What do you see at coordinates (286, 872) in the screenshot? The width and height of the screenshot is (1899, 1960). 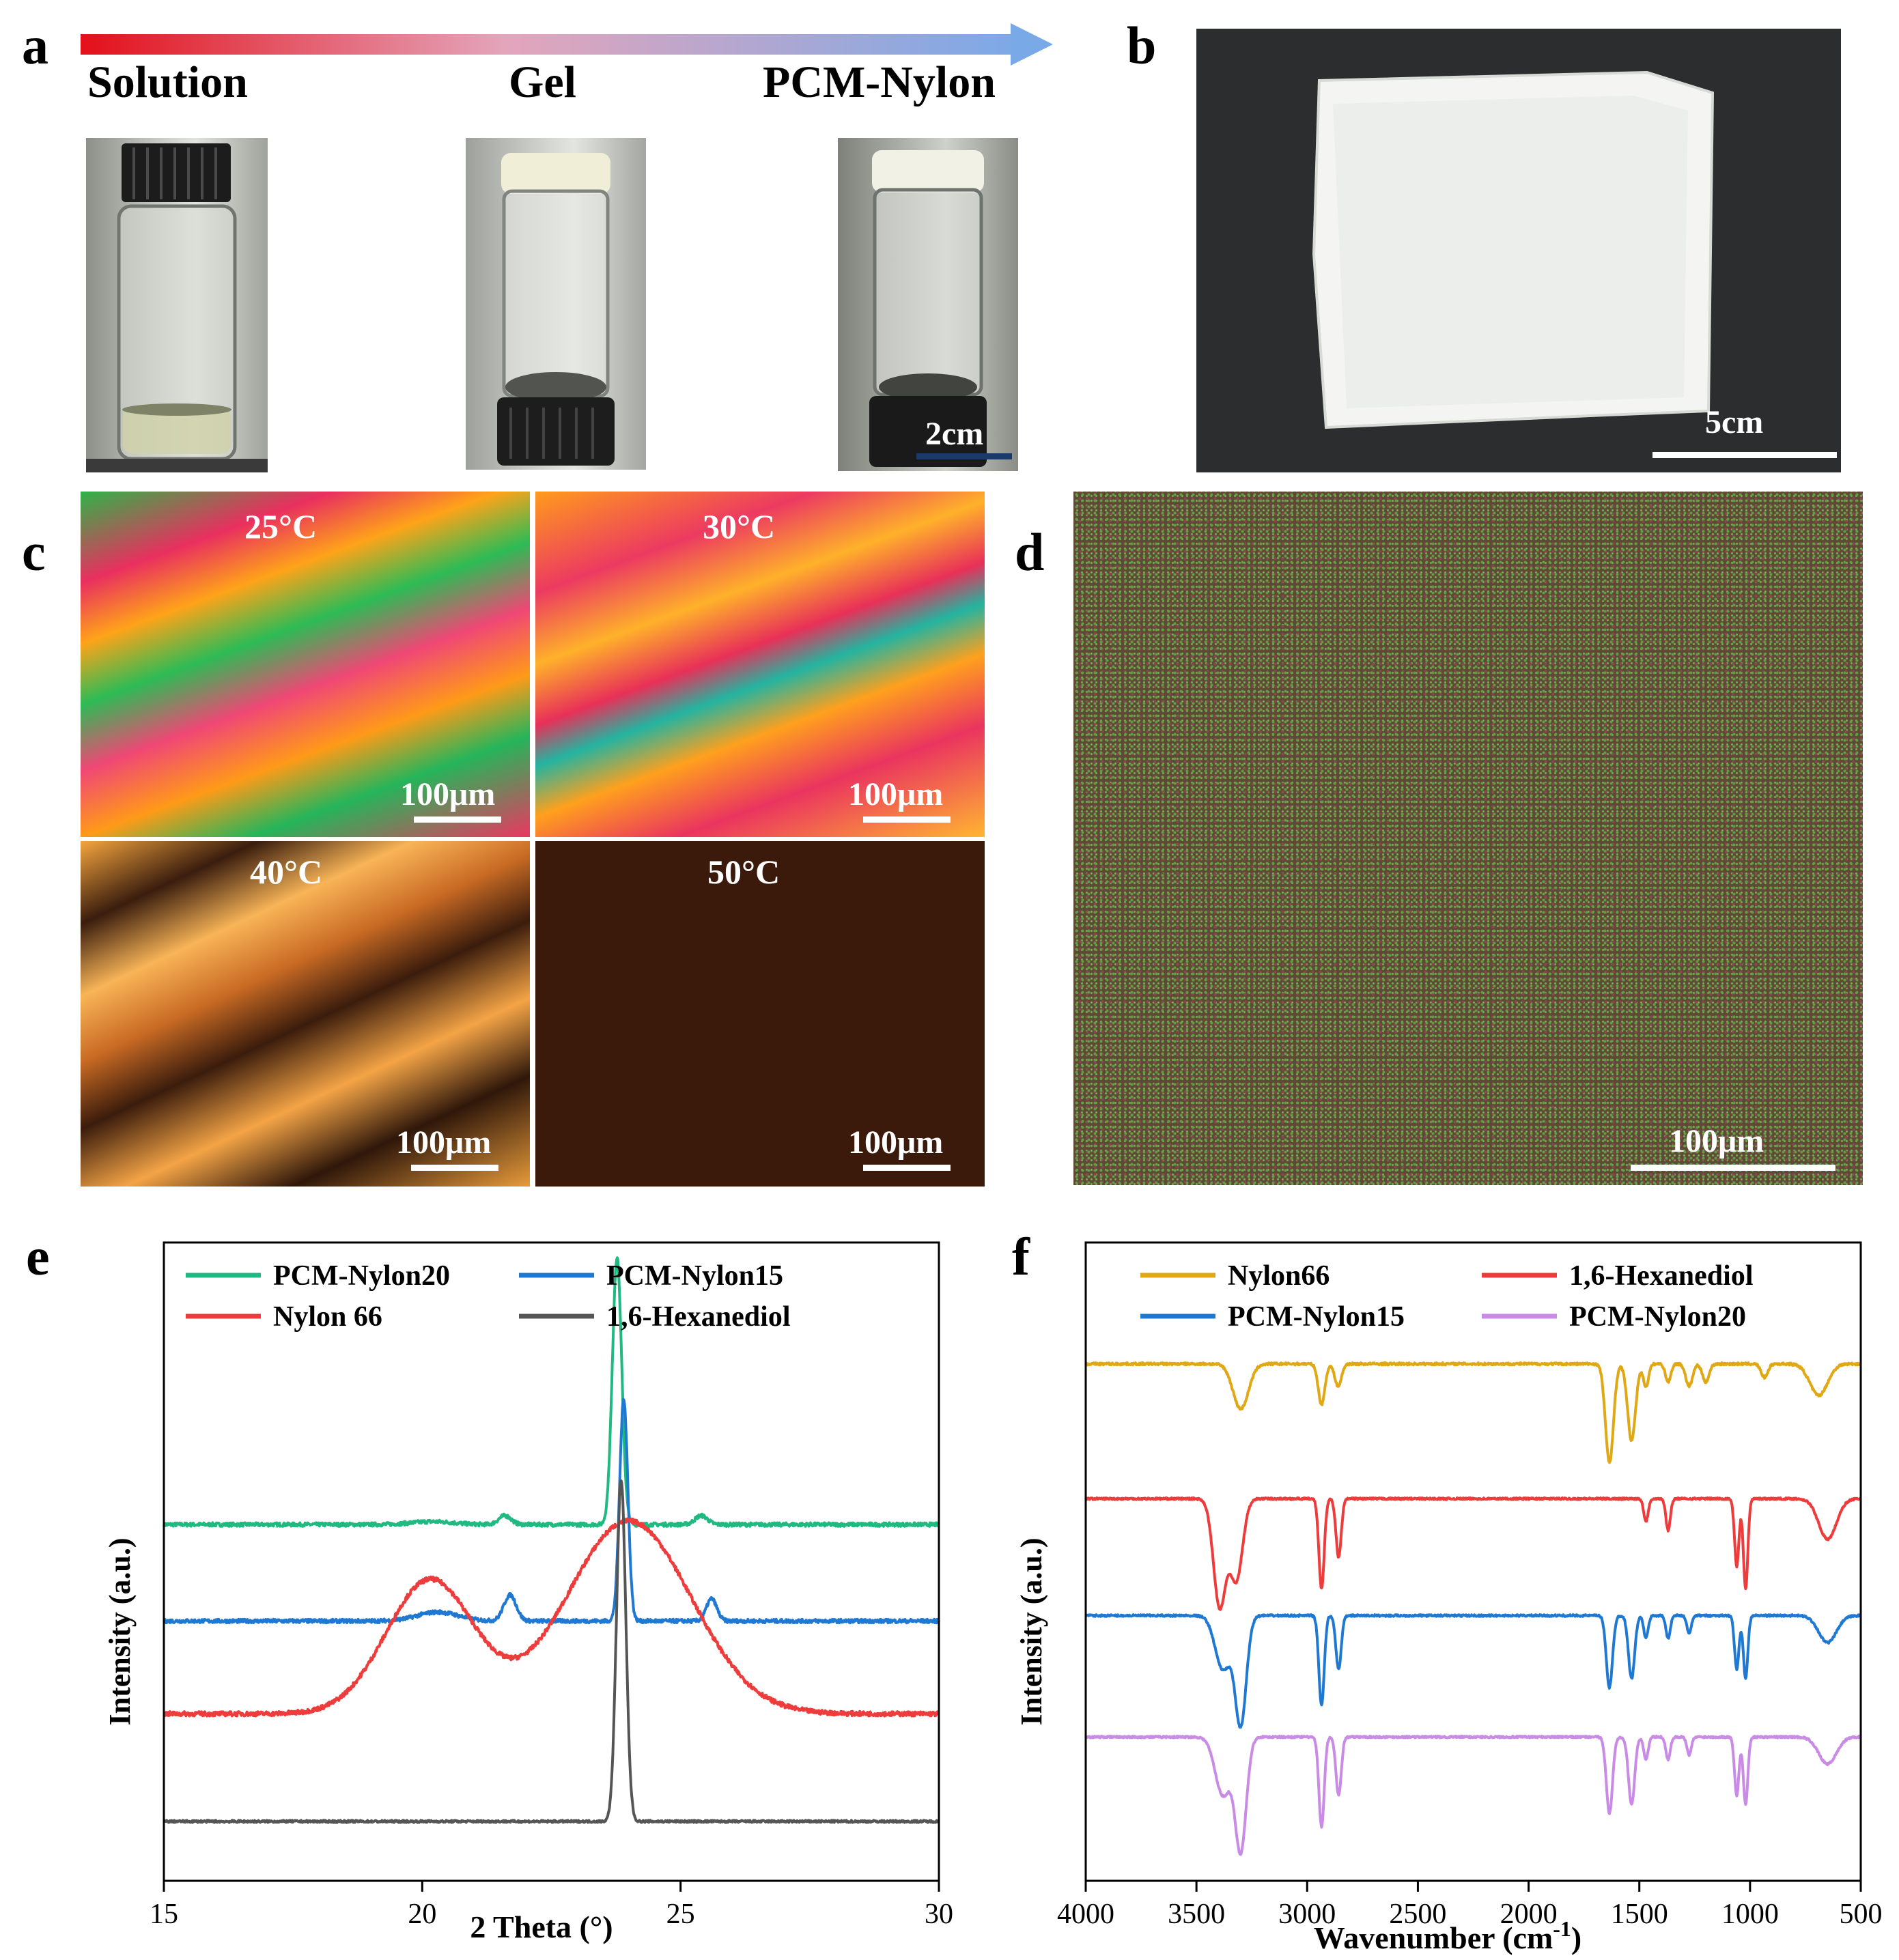 I see `temp-label-40c: 40°C` at bounding box center [286, 872].